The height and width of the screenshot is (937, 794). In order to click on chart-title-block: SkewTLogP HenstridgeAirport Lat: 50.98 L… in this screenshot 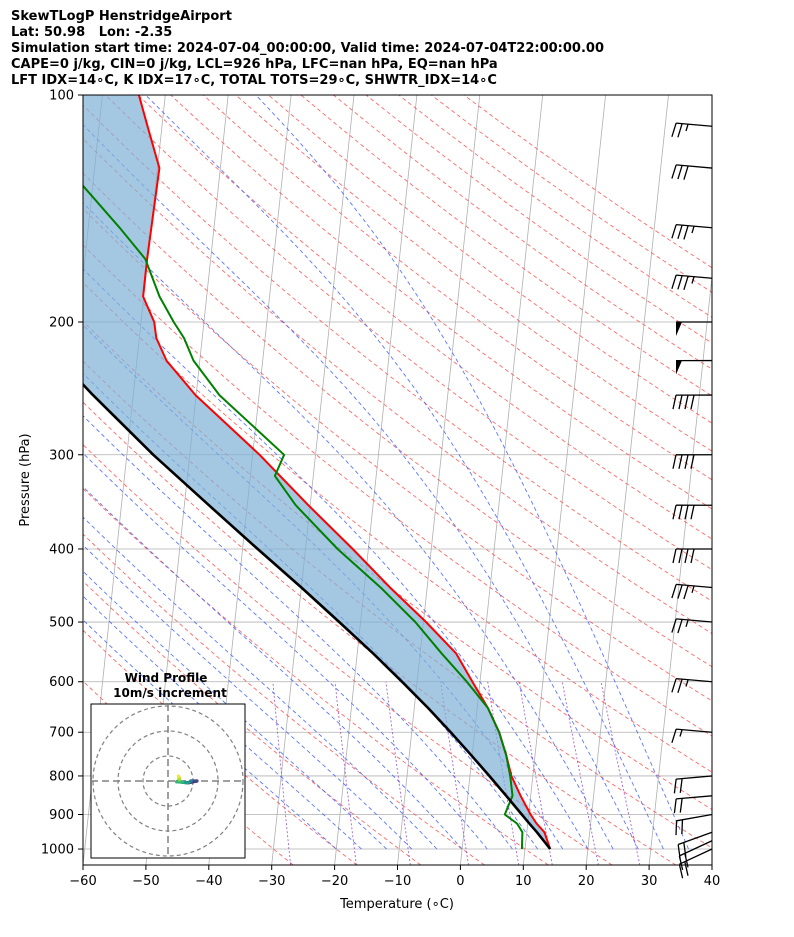, I will do `click(307, 49)`.